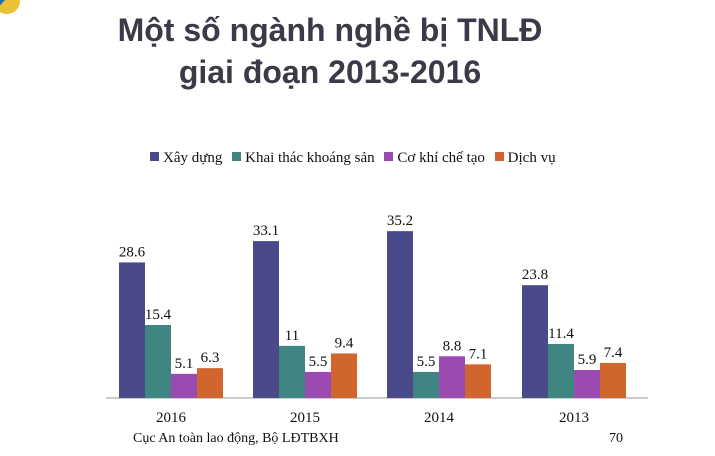 The height and width of the screenshot is (456, 715). Describe the element at coordinates (10, 7) in the screenshot. I see `logo-icon` at that location.